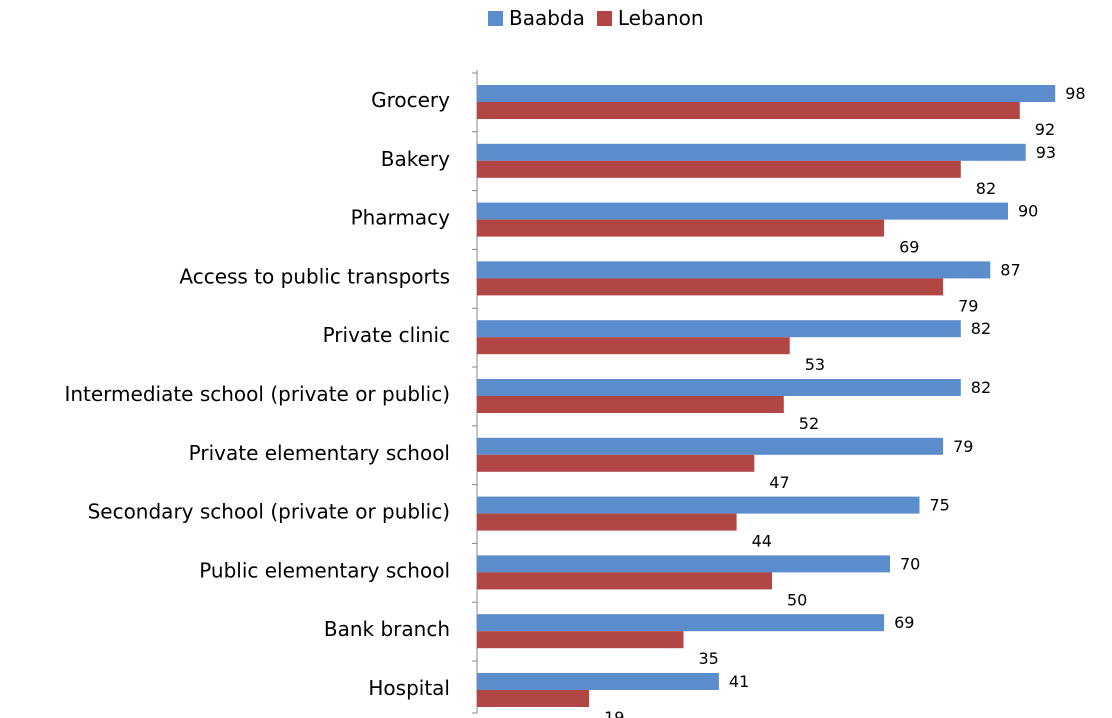  What do you see at coordinates (495, 18) in the screenshot?
I see `legend-swatch-baabda` at bounding box center [495, 18].